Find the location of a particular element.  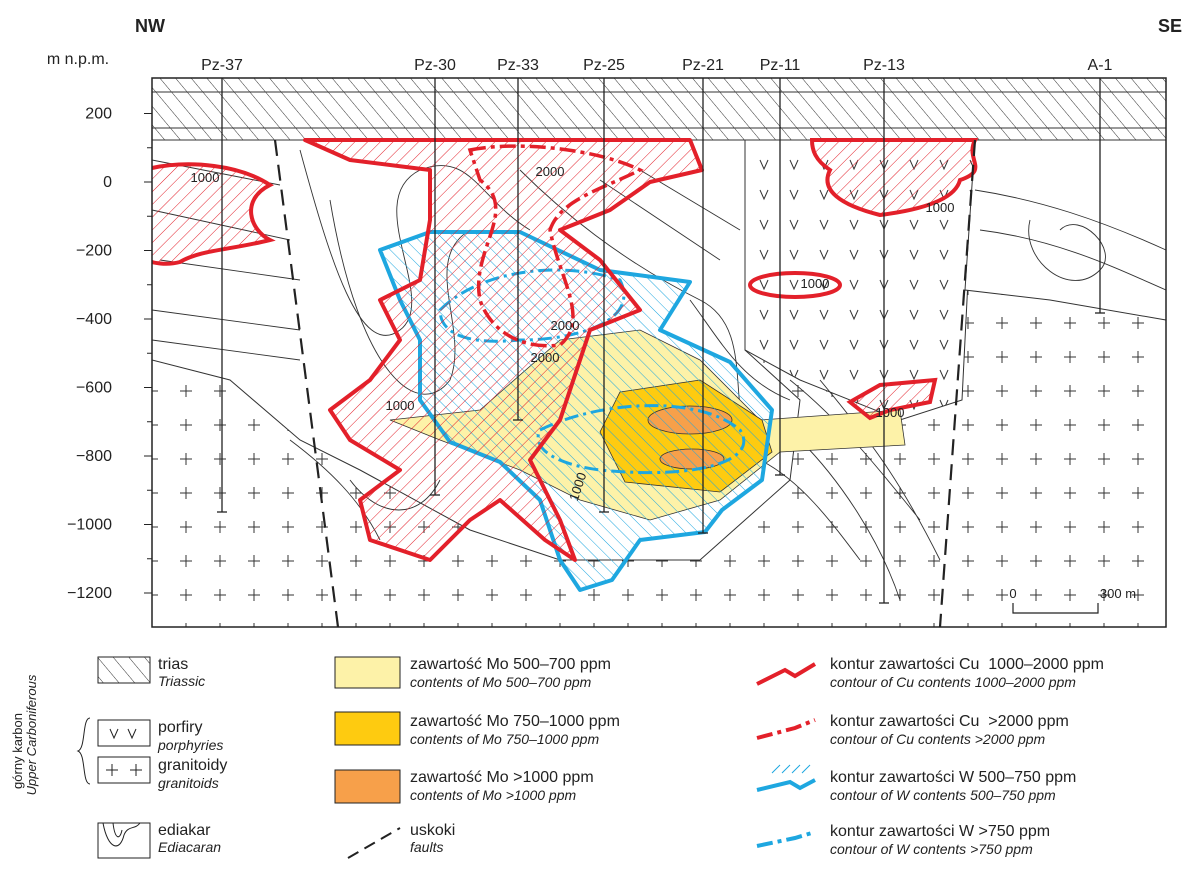

cu-over-2000 is located at coordinates (555, 246).